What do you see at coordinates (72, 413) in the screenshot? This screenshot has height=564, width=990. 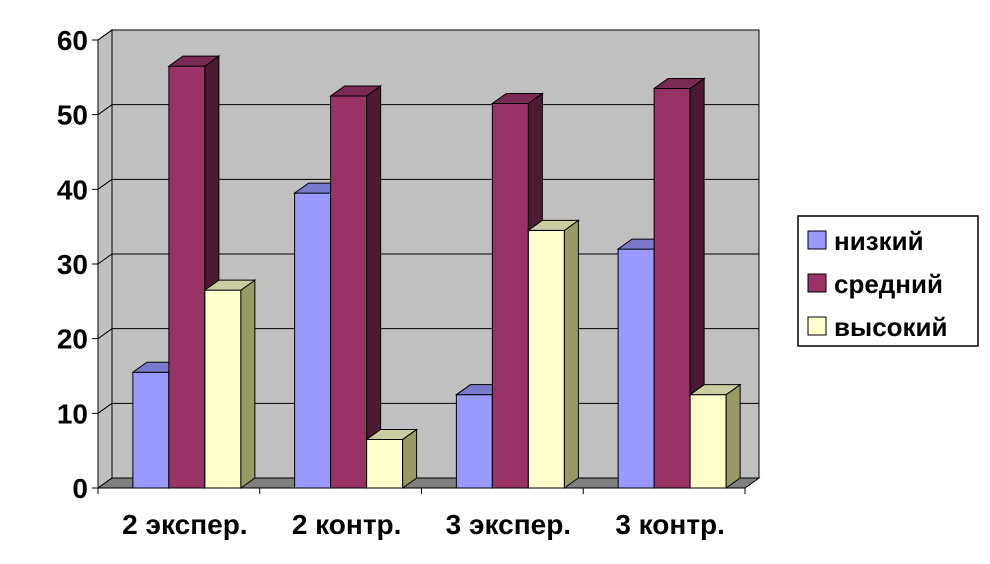 I see `y-tick-label: 10` at bounding box center [72, 413].